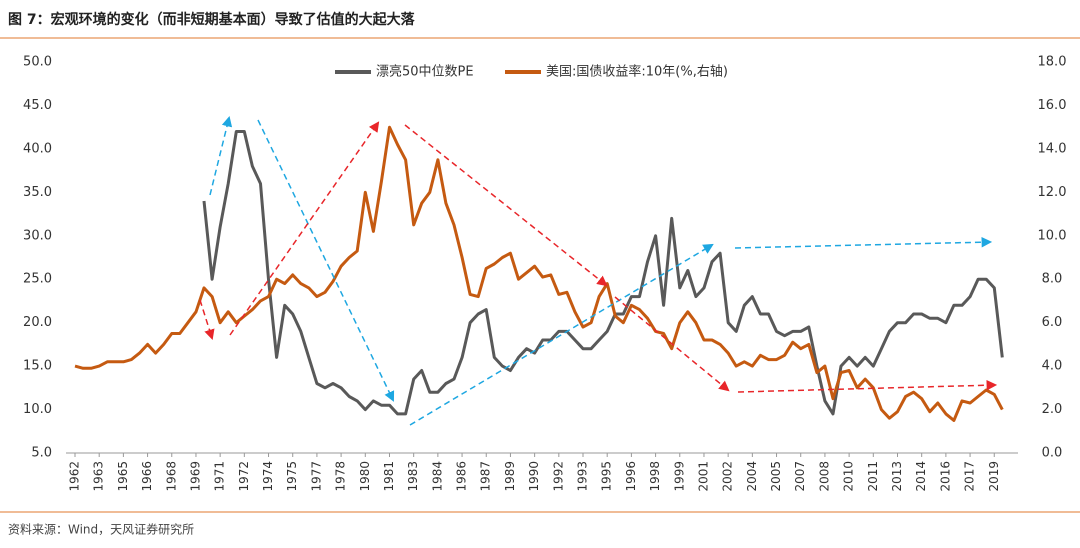 The image size is (1080, 548). What do you see at coordinates (37, 105) in the screenshot?
I see `y-tick-label: 45.0` at bounding box center [37, 105].